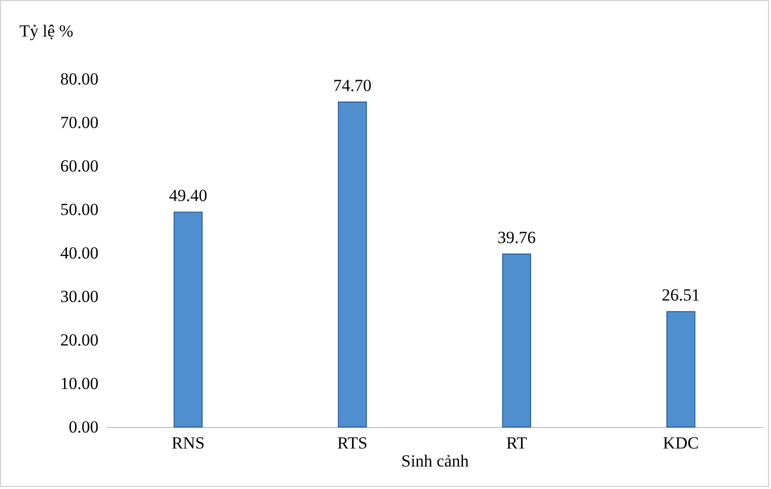 This screenshot has width=771, height=489. What do you see at coordinates (681, 295) in the screenshot?
I see `data-label: 26.51` at bounding box center [681, 295].